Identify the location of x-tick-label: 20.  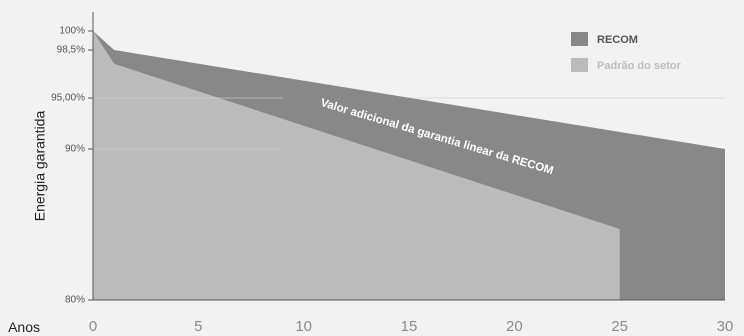
(514, 326).